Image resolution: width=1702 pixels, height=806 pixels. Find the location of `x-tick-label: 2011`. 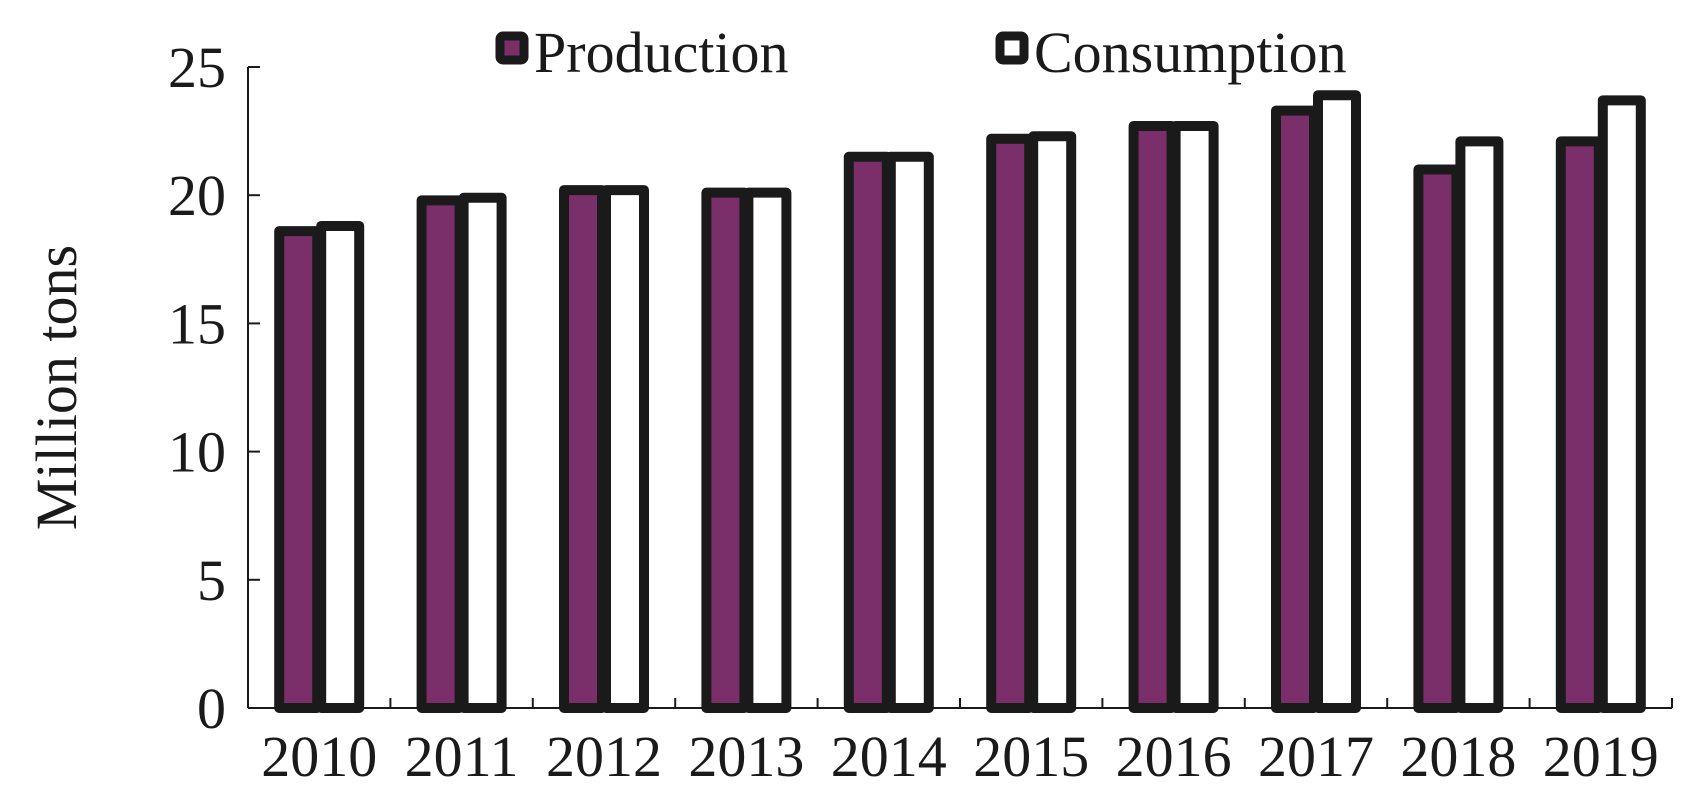

x-tick-label: 2011 is located at coordinates (462, 756).